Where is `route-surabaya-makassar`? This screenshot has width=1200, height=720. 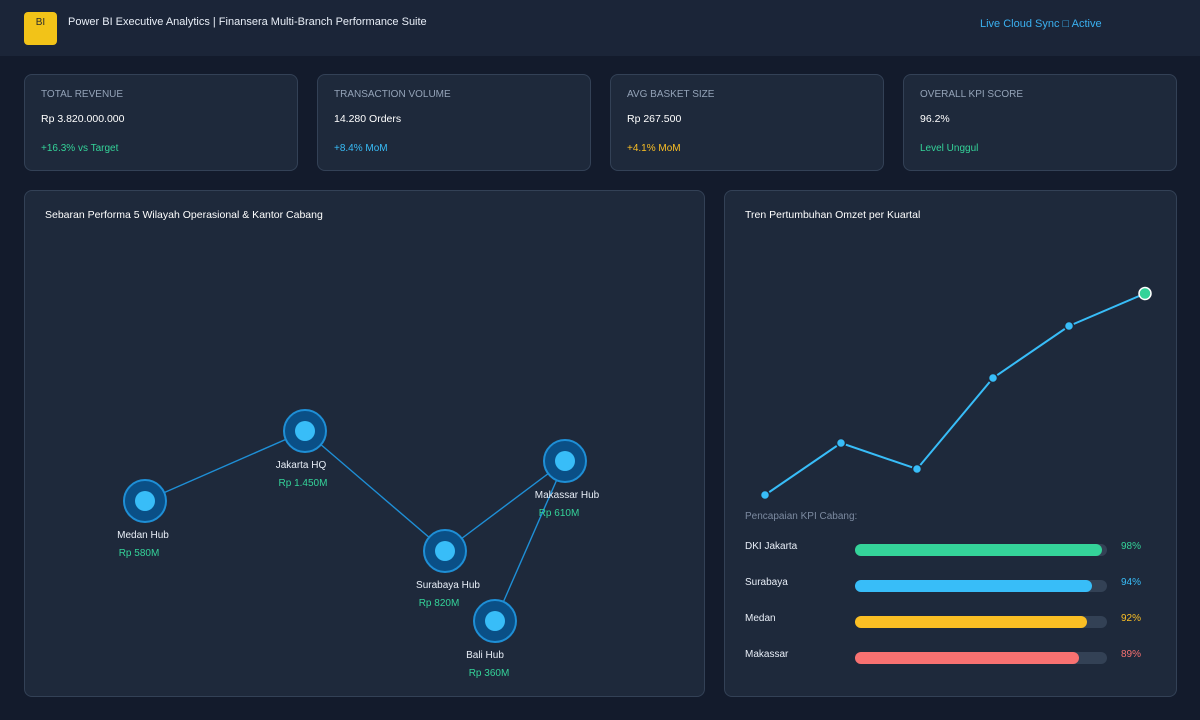
route-surabaya-makassar is located at coordinates (505, 506).